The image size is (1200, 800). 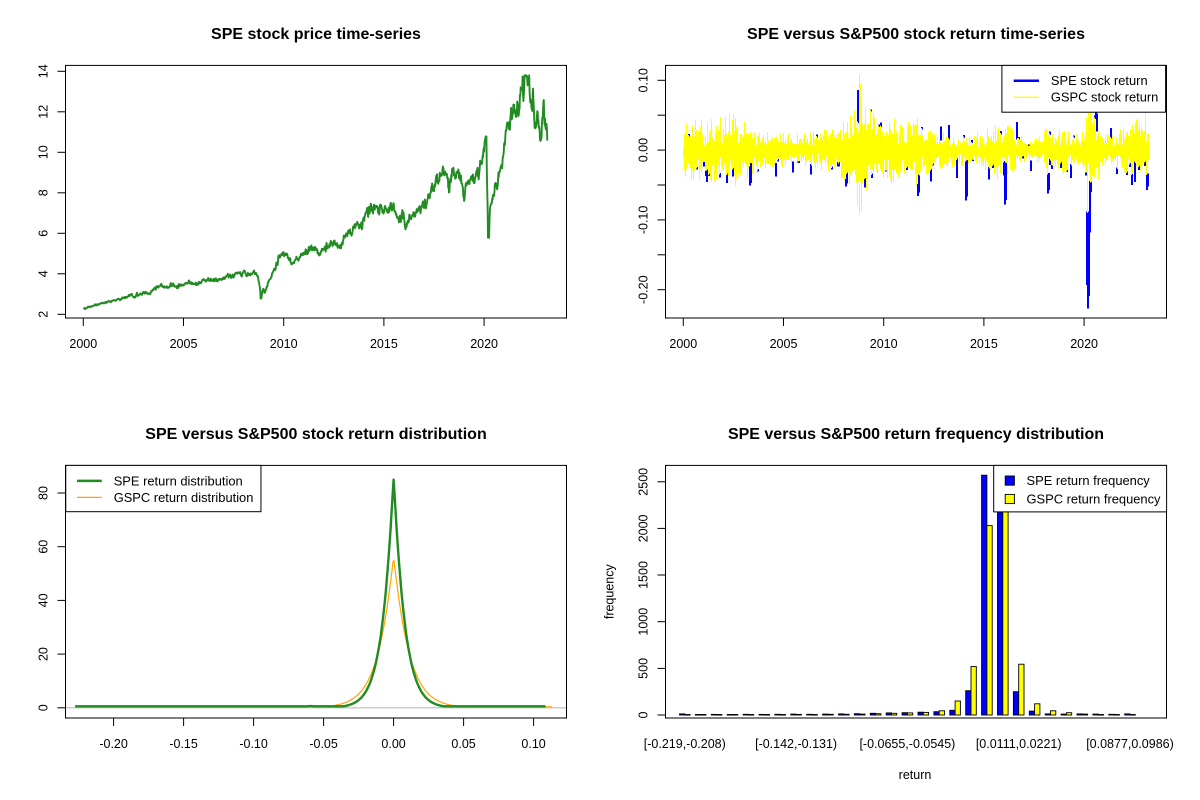 What do you see at coordinates (323, 744) in the screenshot?
I see `svg-text: -0.05` at bounding box center [323, 744].